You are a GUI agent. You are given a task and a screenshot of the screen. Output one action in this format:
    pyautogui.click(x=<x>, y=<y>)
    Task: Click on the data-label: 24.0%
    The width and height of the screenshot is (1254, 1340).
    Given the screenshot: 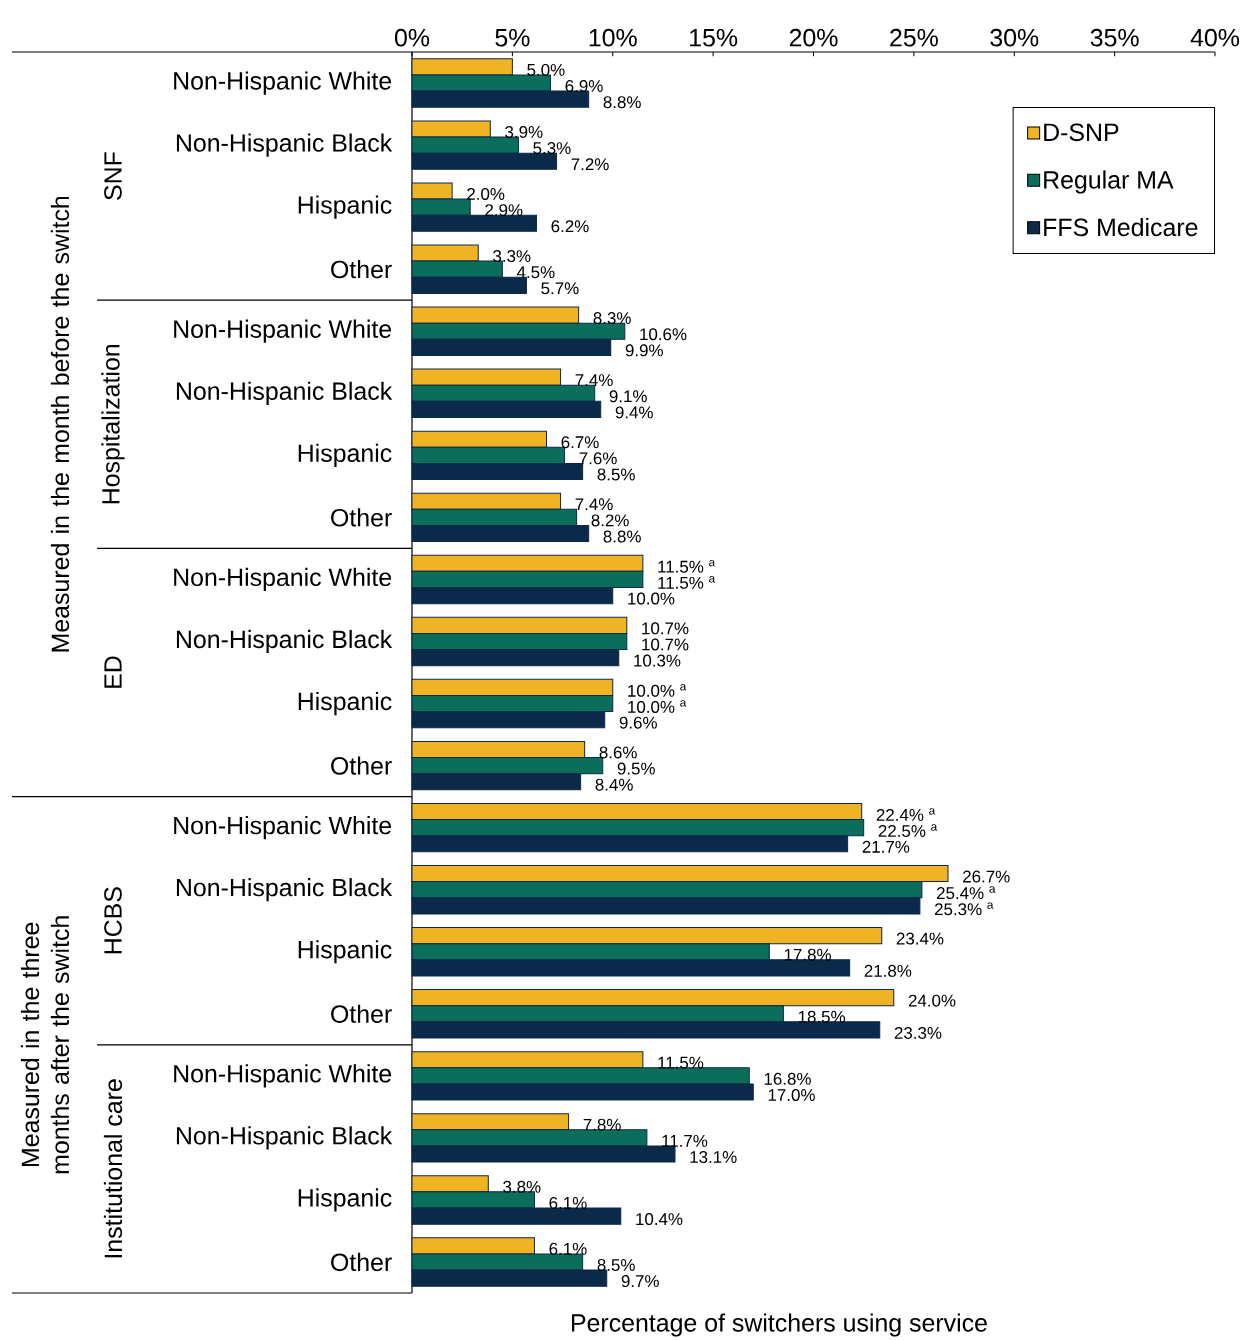 What is the action you would take?
    pyautogui.click(x=932, y=1000)
    